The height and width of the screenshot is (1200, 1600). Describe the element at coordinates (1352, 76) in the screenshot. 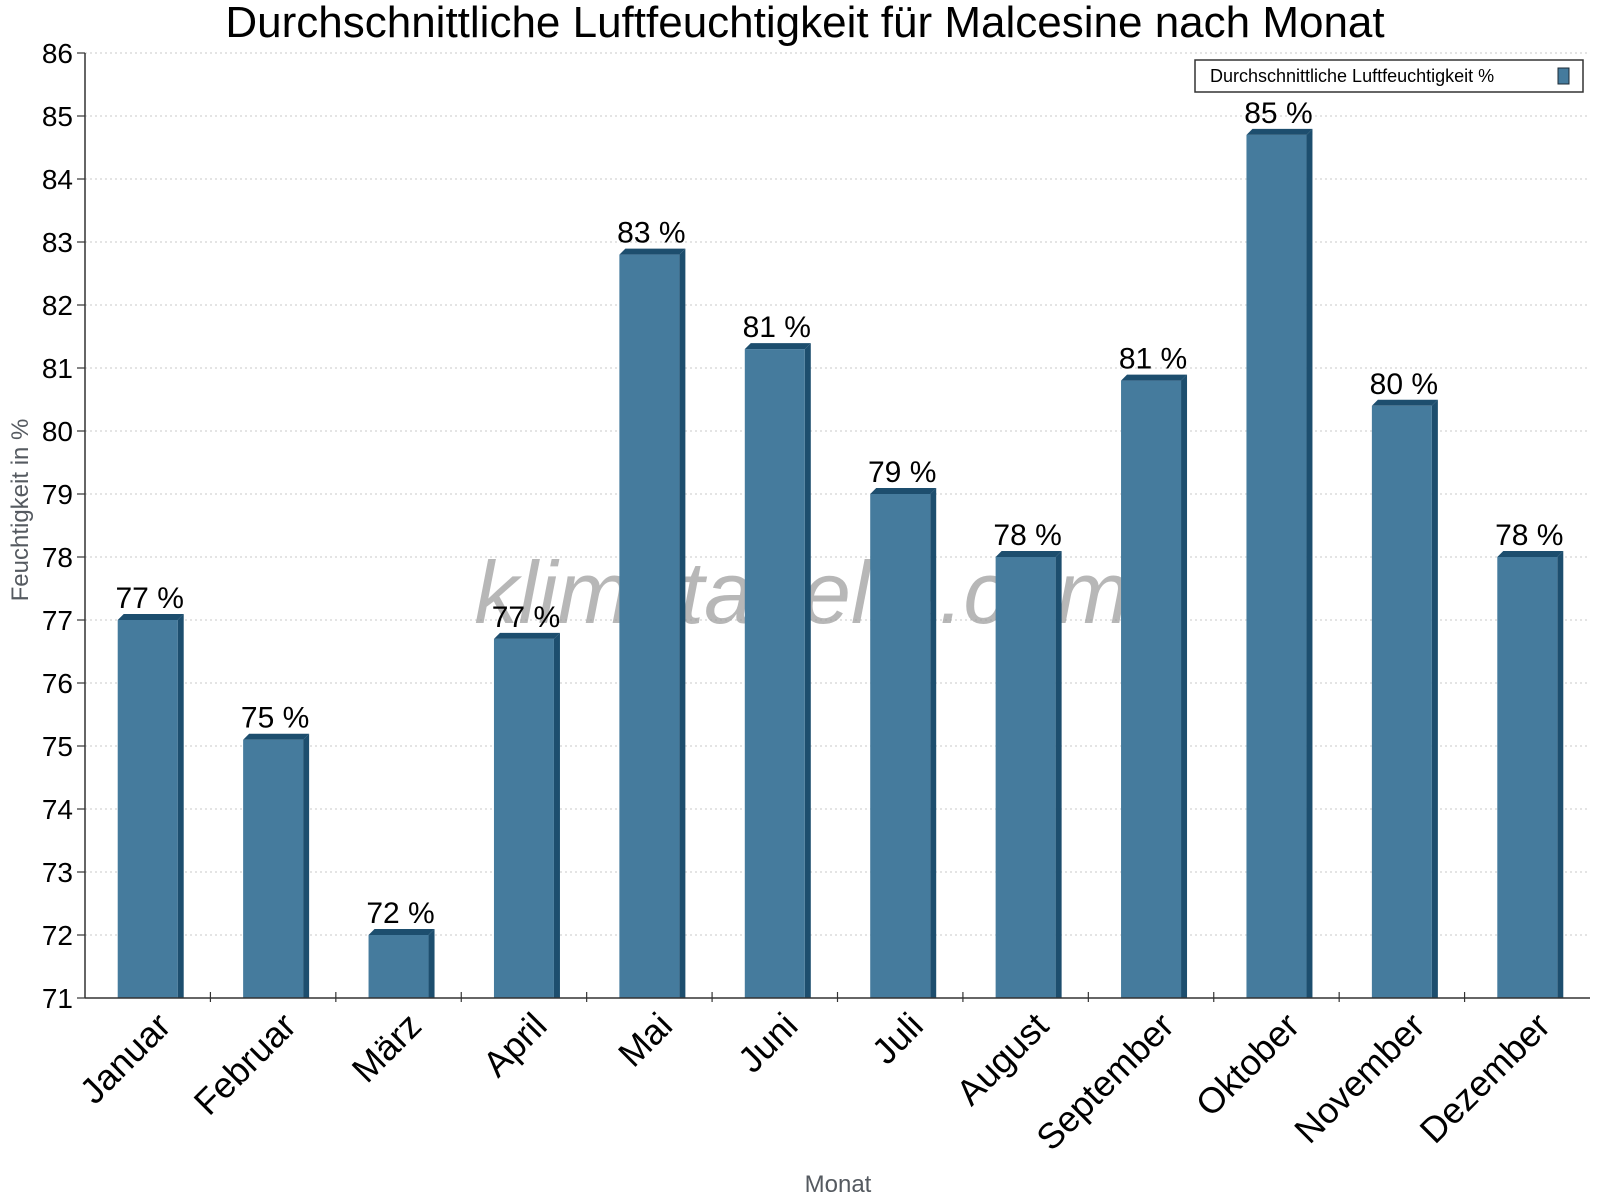

I see `legend-label: Durchschnittliche Luftfeuchtigkeit %` at that location.